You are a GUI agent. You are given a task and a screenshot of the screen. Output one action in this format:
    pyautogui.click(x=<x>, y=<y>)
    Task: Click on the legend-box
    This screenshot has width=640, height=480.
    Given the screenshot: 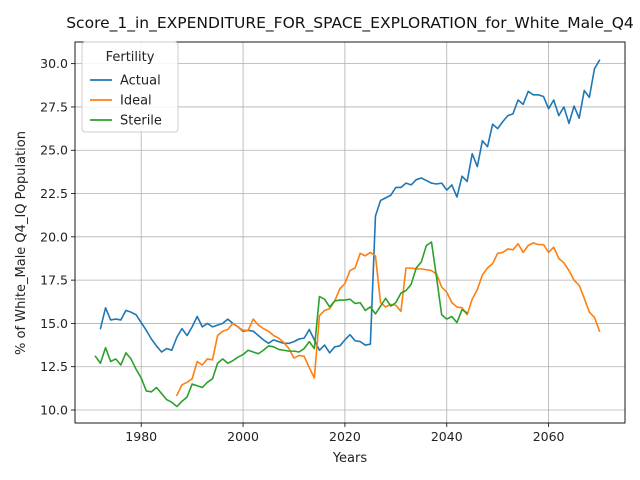 What is the action you would take?
    pyautogui.click(x=130, y=87)
    